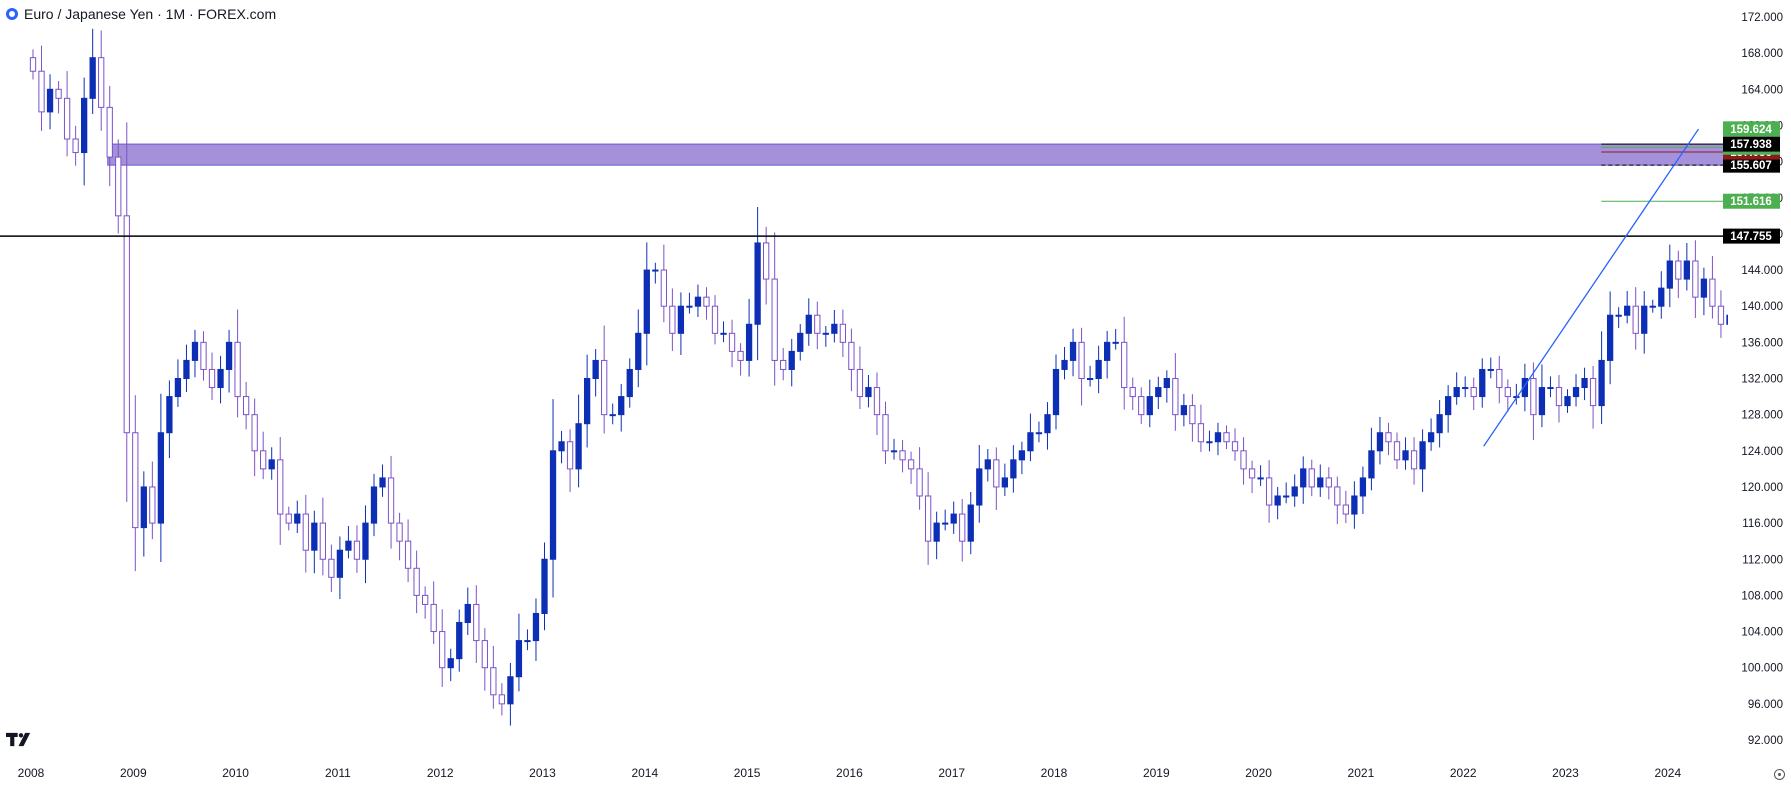 This screenshot has height=787, width=1791. I want to click on price-tick-label: 96.000, so click(1765, 705).